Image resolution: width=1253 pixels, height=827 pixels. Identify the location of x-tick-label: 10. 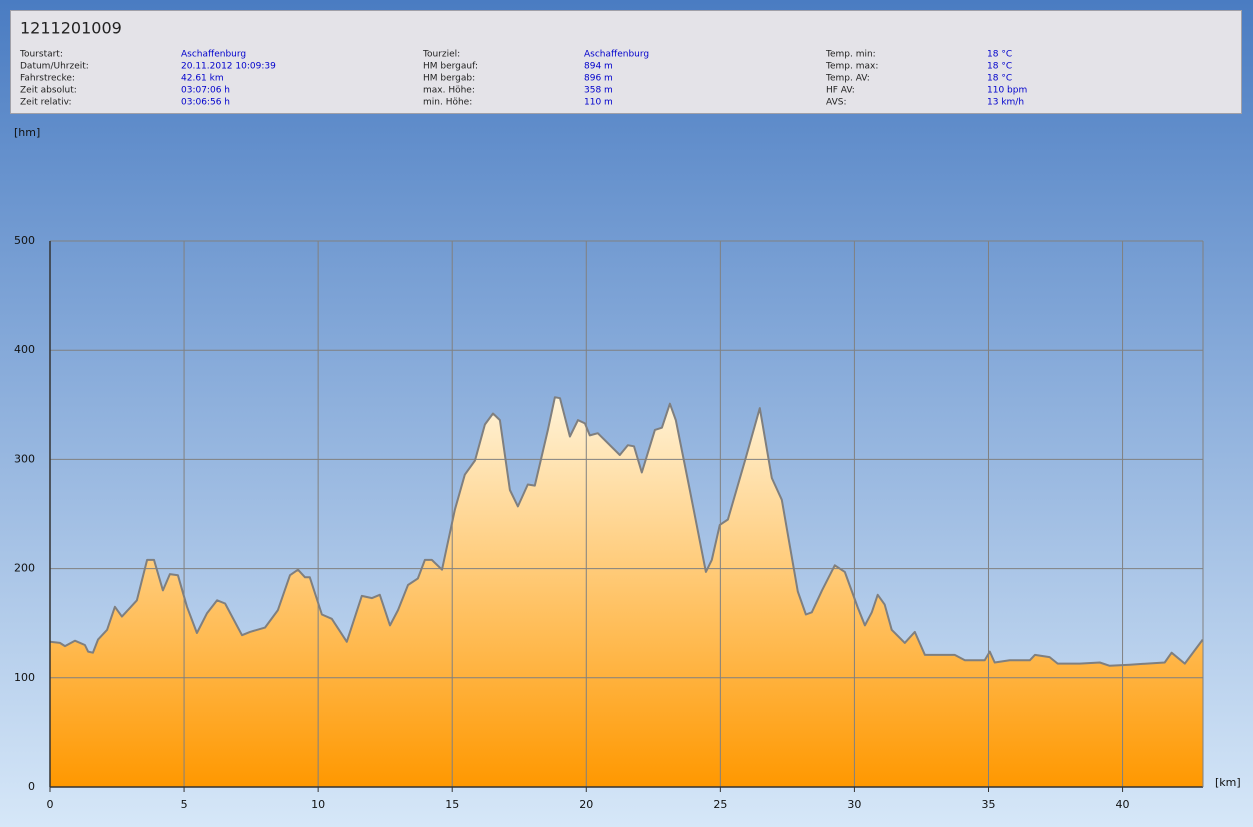
(318, 804).